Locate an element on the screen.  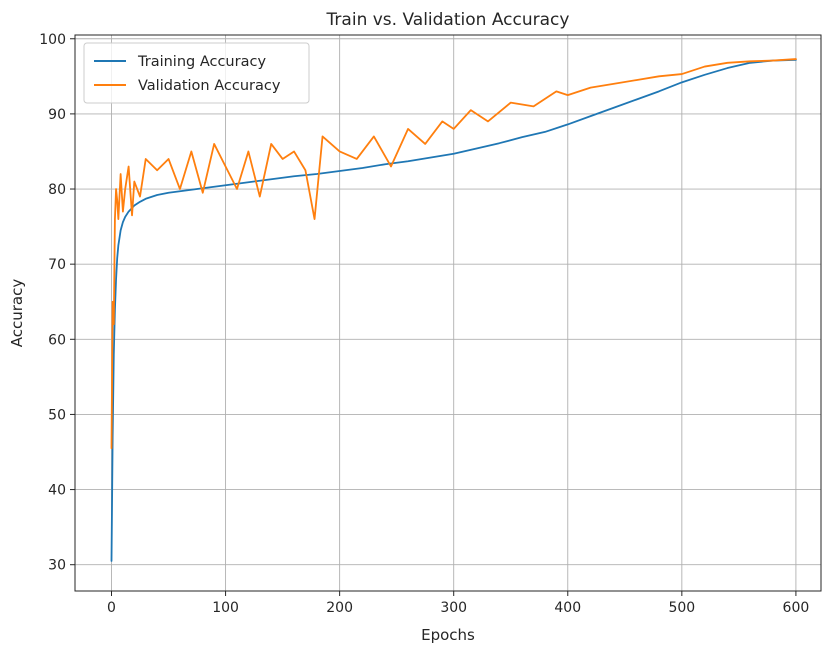
y-tick-label: 80 is located at coordinates (57, 190).